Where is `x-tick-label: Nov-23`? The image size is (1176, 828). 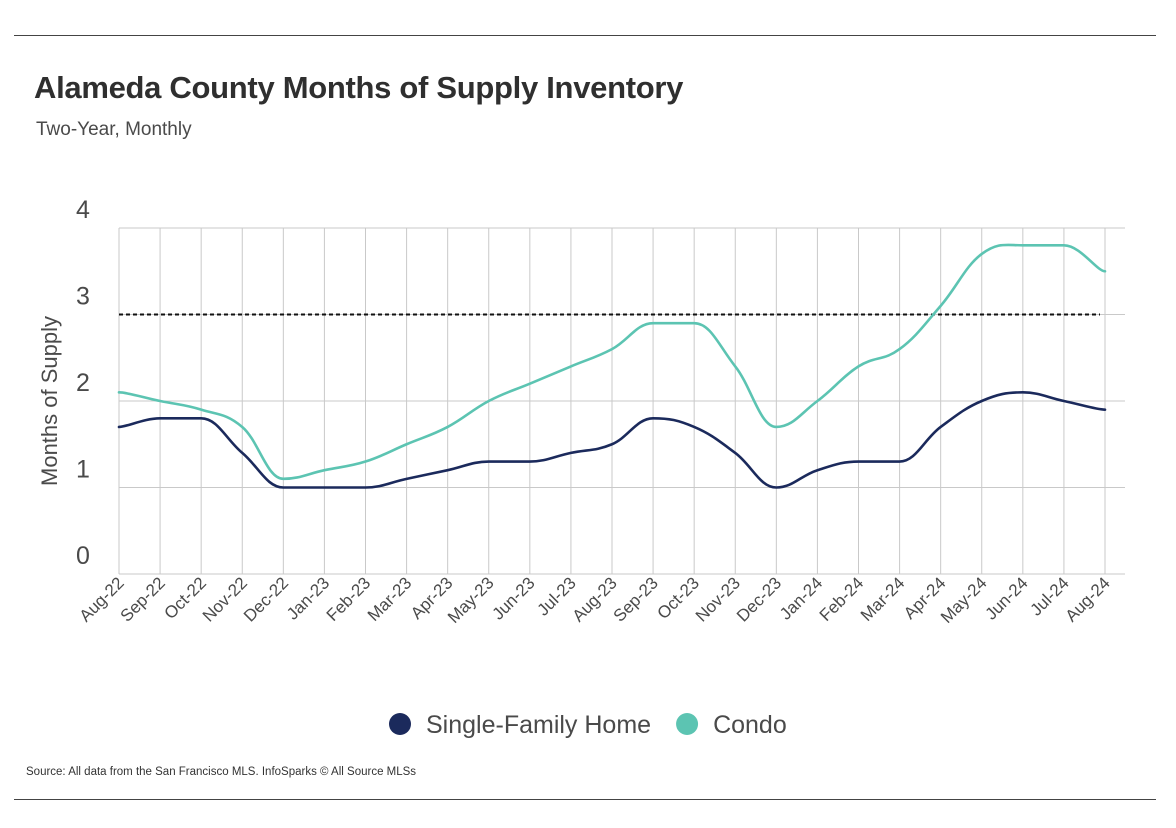 x-tick-label: Nov-23 is located at coordinates (718, 599).